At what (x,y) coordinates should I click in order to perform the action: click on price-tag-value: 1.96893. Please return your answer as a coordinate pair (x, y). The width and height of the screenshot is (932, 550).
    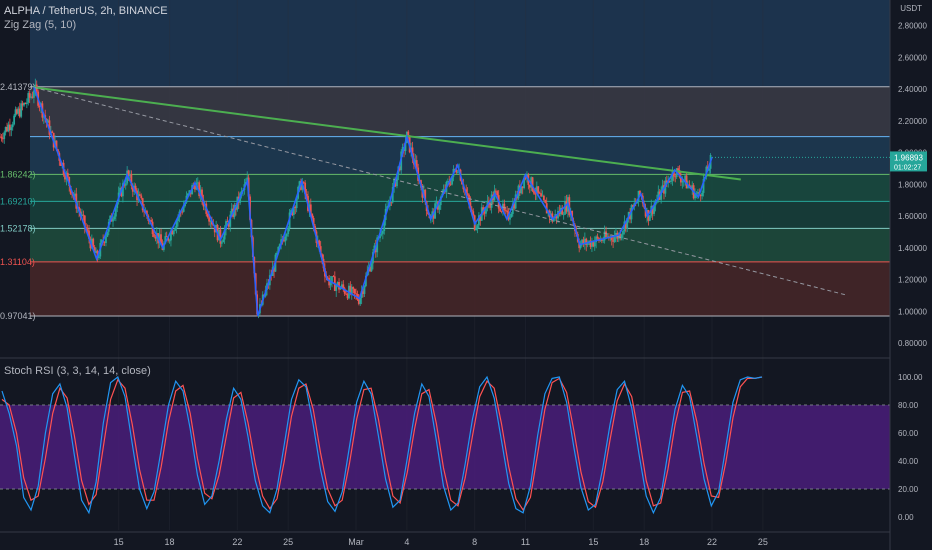
    Looking at the image, I should click on (908, 157).